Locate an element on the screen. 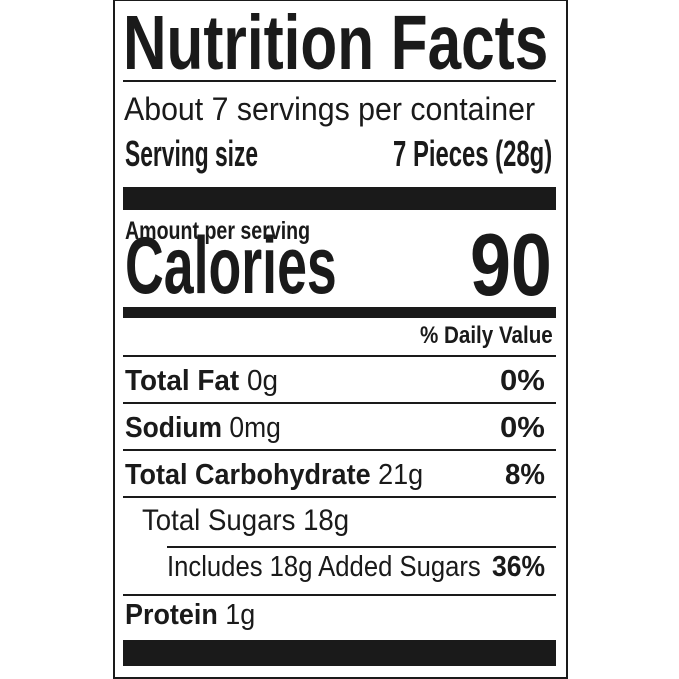 The width and height of the screenshot is (679, 679). calories-label: Calories is located at coordinates (231, 266).